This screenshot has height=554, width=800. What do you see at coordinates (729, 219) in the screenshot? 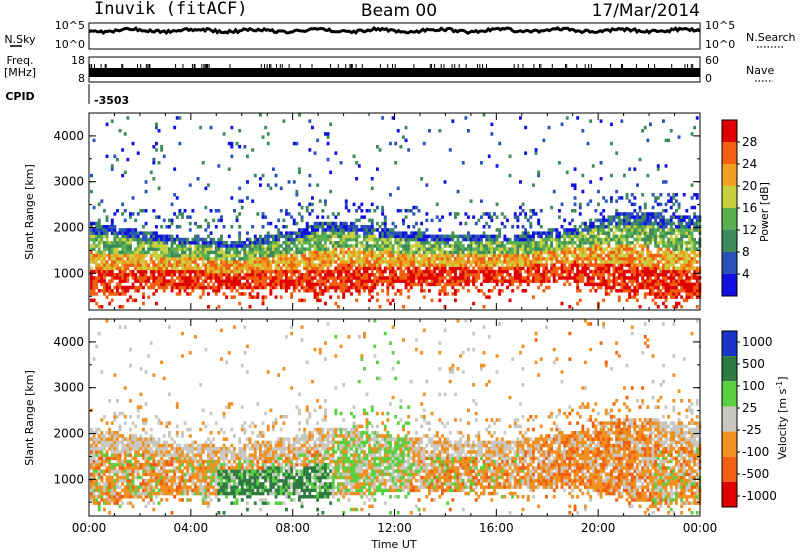
I see `colorbar-swatch` at bounding box center [729, 219].